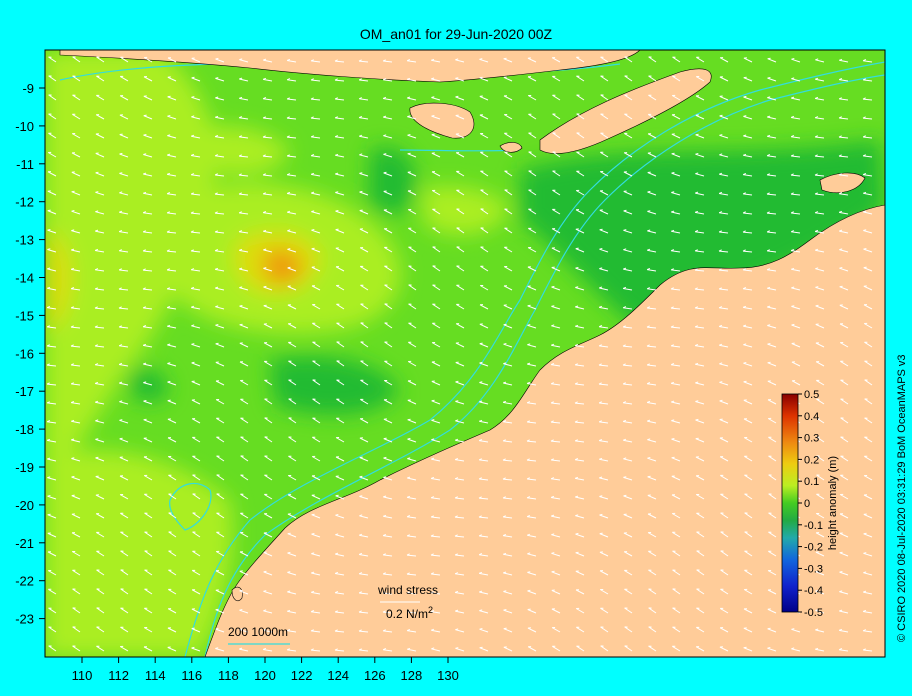 The image size is (912, 696). Describe the element at coordinates (24, 353) in the screenshot. I see `y-tick-label: -16` at that location.